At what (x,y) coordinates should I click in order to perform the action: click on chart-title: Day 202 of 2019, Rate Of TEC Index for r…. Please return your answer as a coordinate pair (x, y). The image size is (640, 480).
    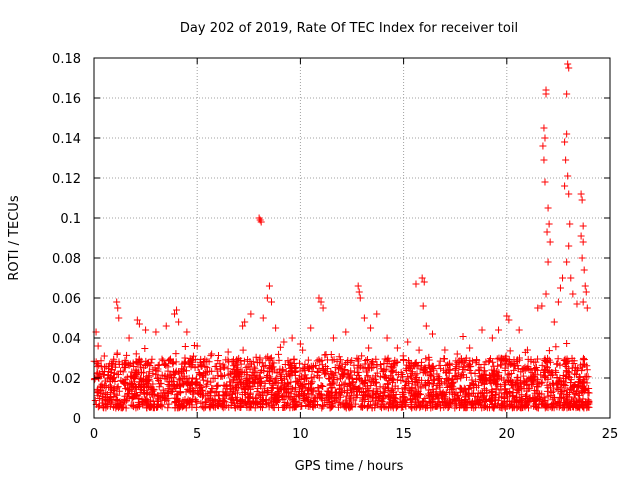
    Looking at the image, I should click on (349, 28).